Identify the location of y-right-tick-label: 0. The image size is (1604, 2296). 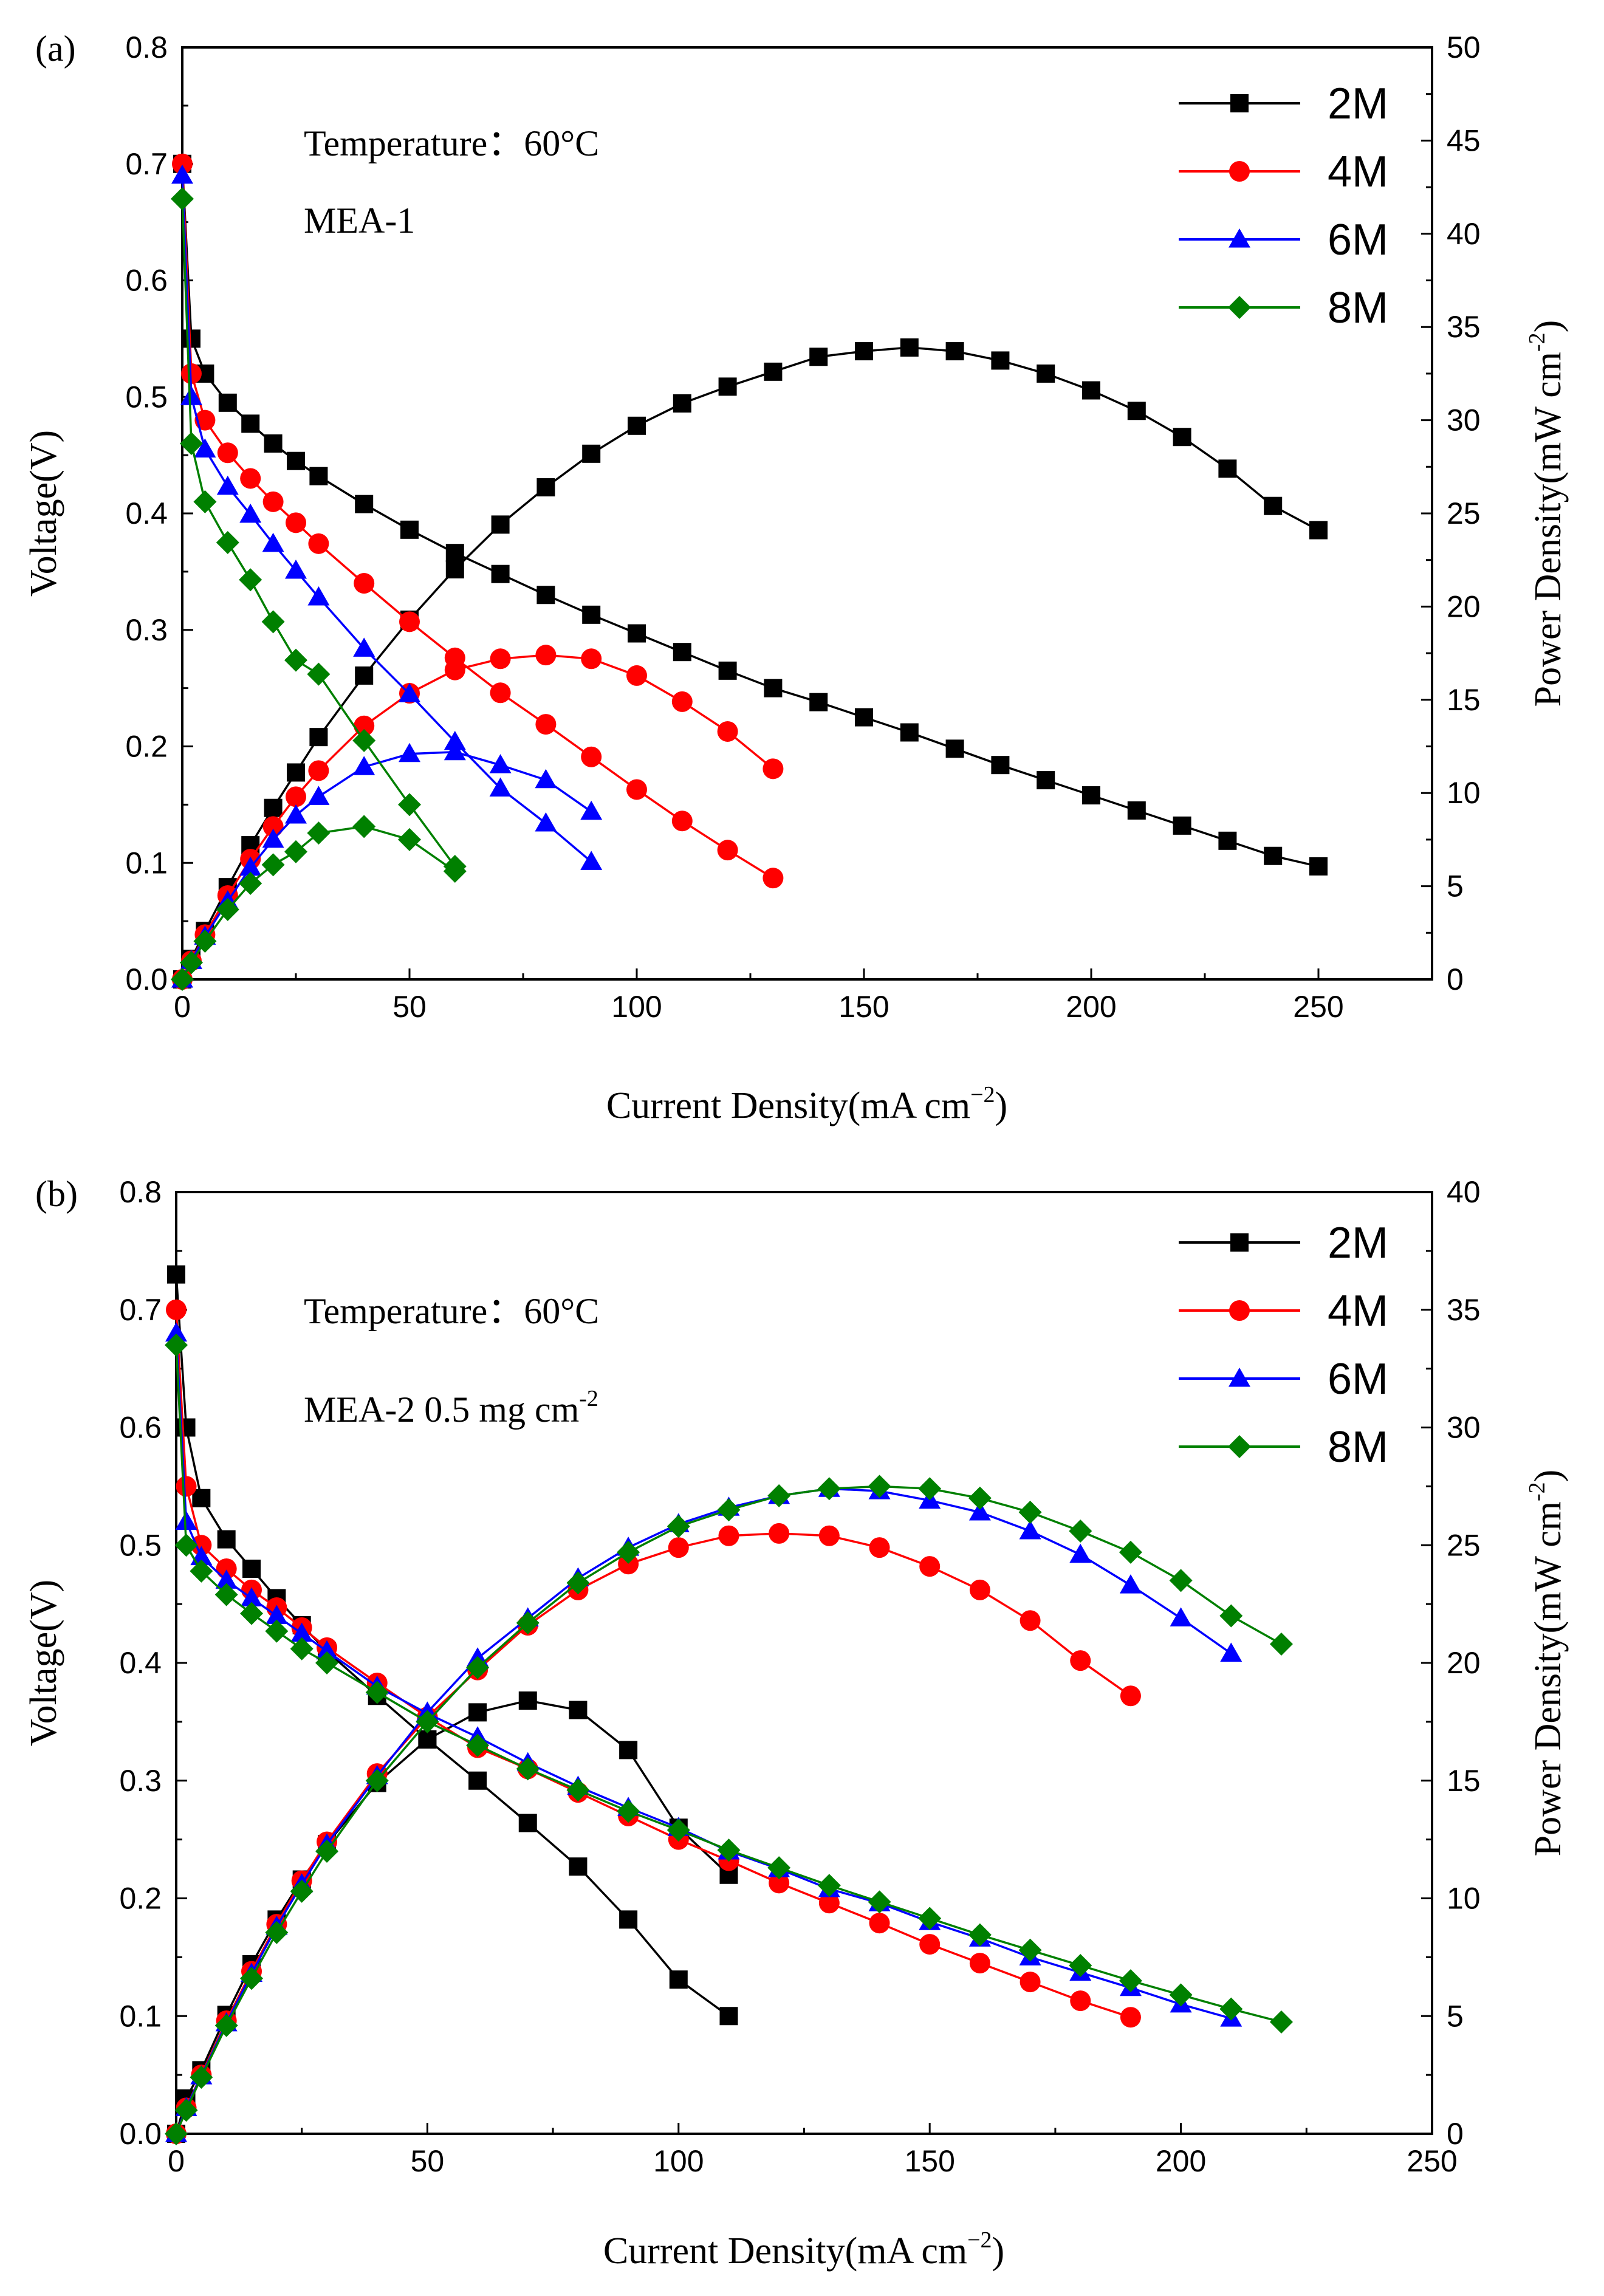
(1455, 979).